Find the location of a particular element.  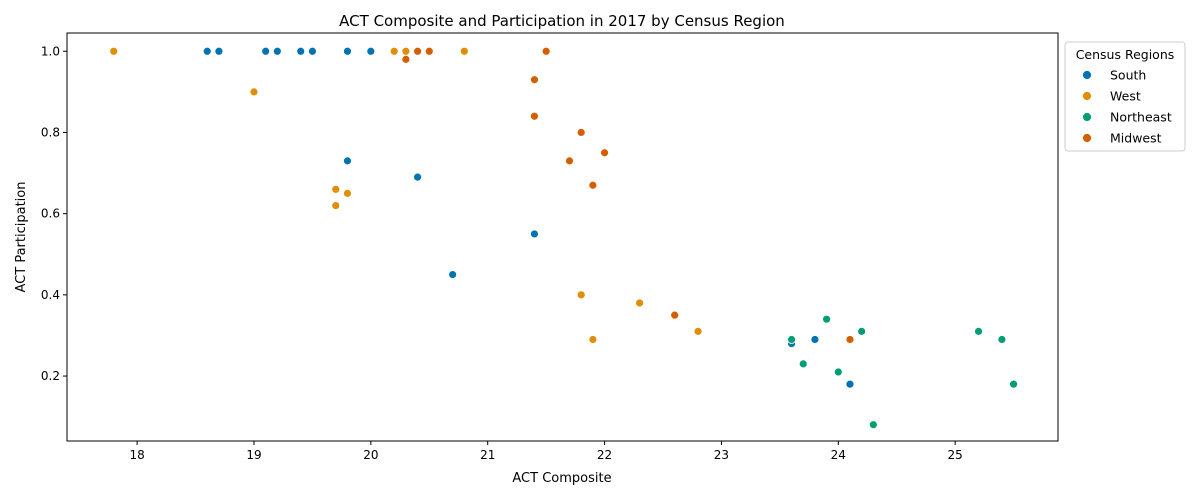

y-axis: 0.2 0.4 0.6 0.8 1.0 is located at coordinates (54, 213).